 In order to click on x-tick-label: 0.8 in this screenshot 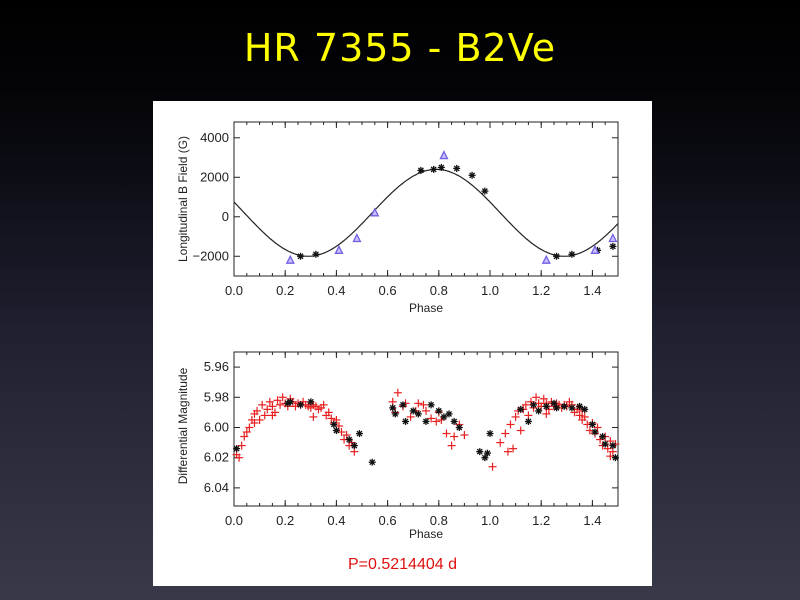, I will do `click(439, 290)`.